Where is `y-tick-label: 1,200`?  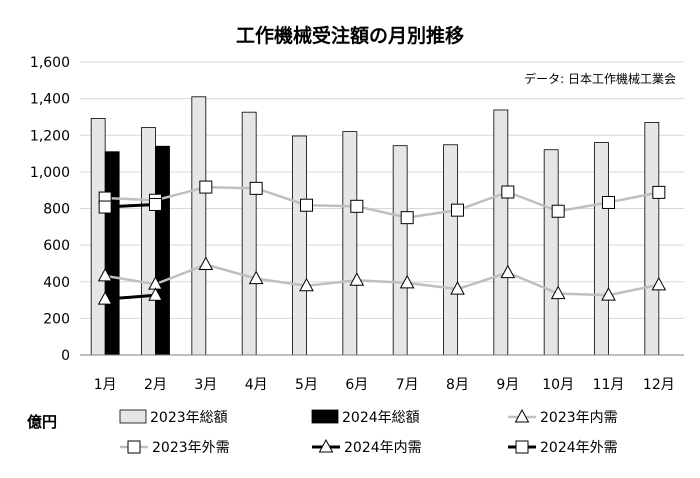 y-tick-label: 1,200 is located at coordinates (50, 136).